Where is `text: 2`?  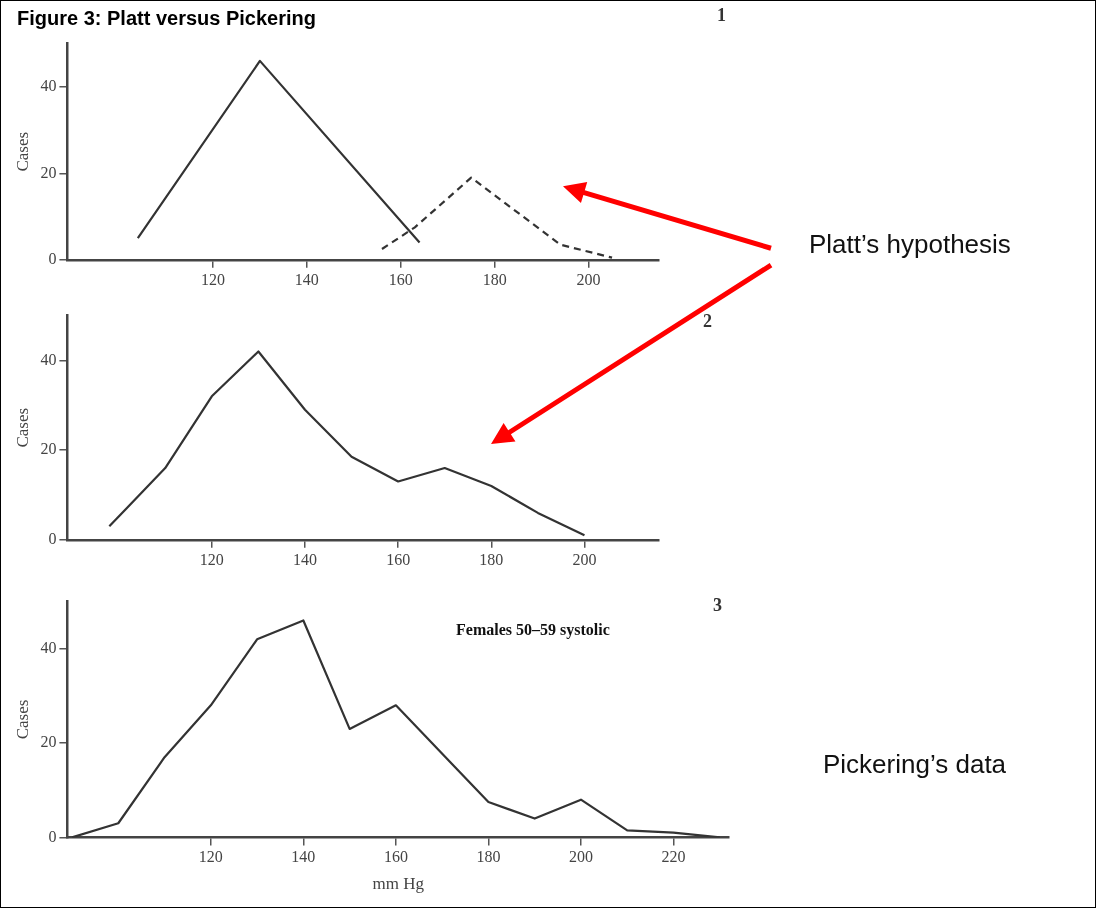
text: 2 is located at coordinates (707, 321).